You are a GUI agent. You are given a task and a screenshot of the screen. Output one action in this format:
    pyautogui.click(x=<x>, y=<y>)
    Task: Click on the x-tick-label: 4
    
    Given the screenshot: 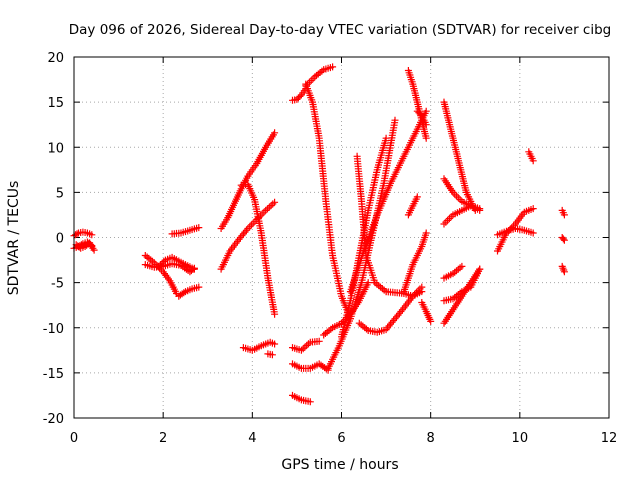 What is the action you would take?
    pyautogui.click(x=252, y=438)
    